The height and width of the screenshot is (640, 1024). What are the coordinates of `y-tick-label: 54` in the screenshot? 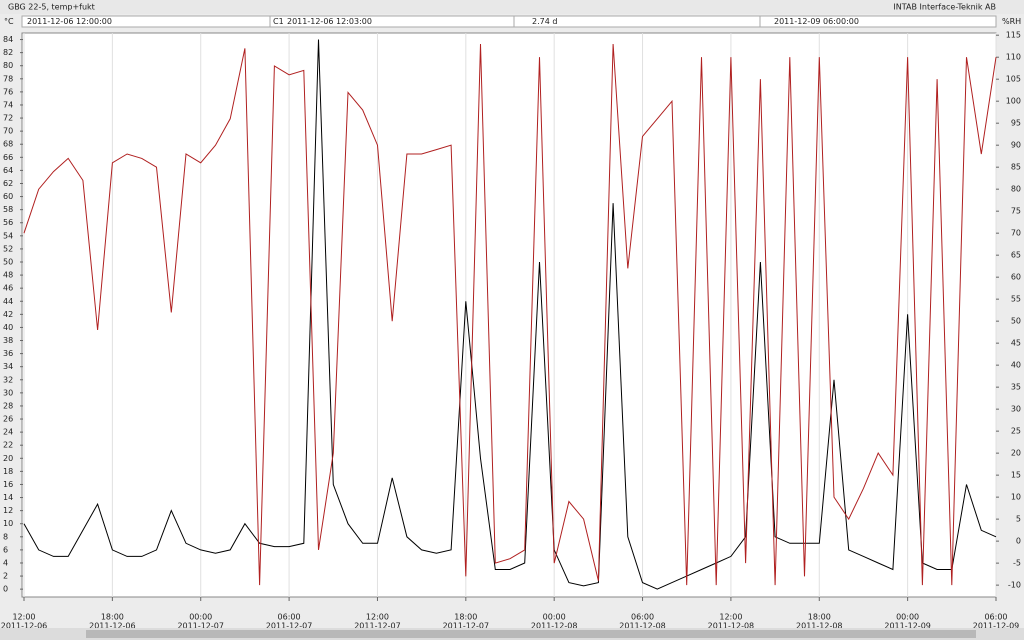 It's located at (8, 235).